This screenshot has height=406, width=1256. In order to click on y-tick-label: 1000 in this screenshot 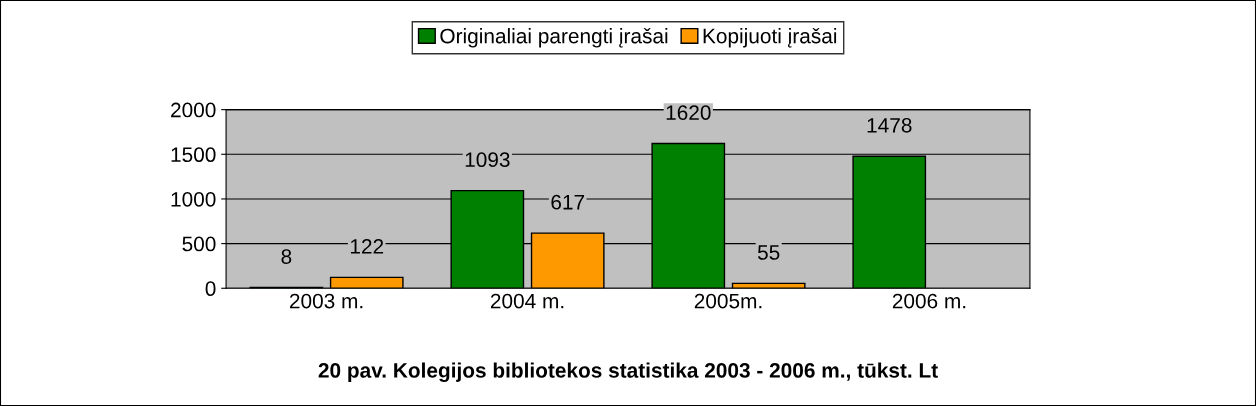, I will do `click(193, 199)`.